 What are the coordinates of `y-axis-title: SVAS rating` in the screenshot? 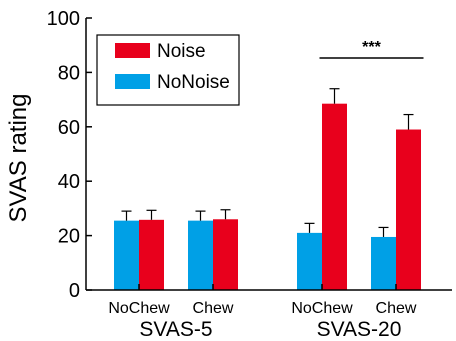 It's located at (18, 158).